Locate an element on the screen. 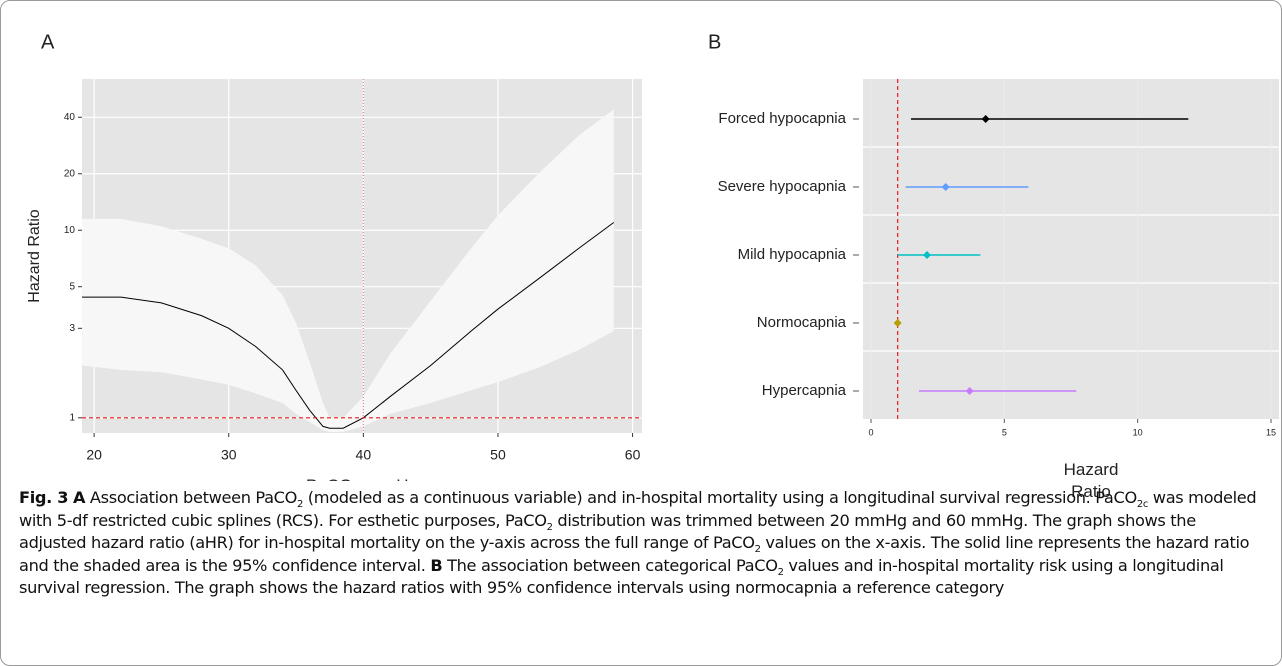 Image resolution: width=1282 pixels, height=666 pixels. y-axis-label: Hazard Ratio is located at coordinates (34, 255).